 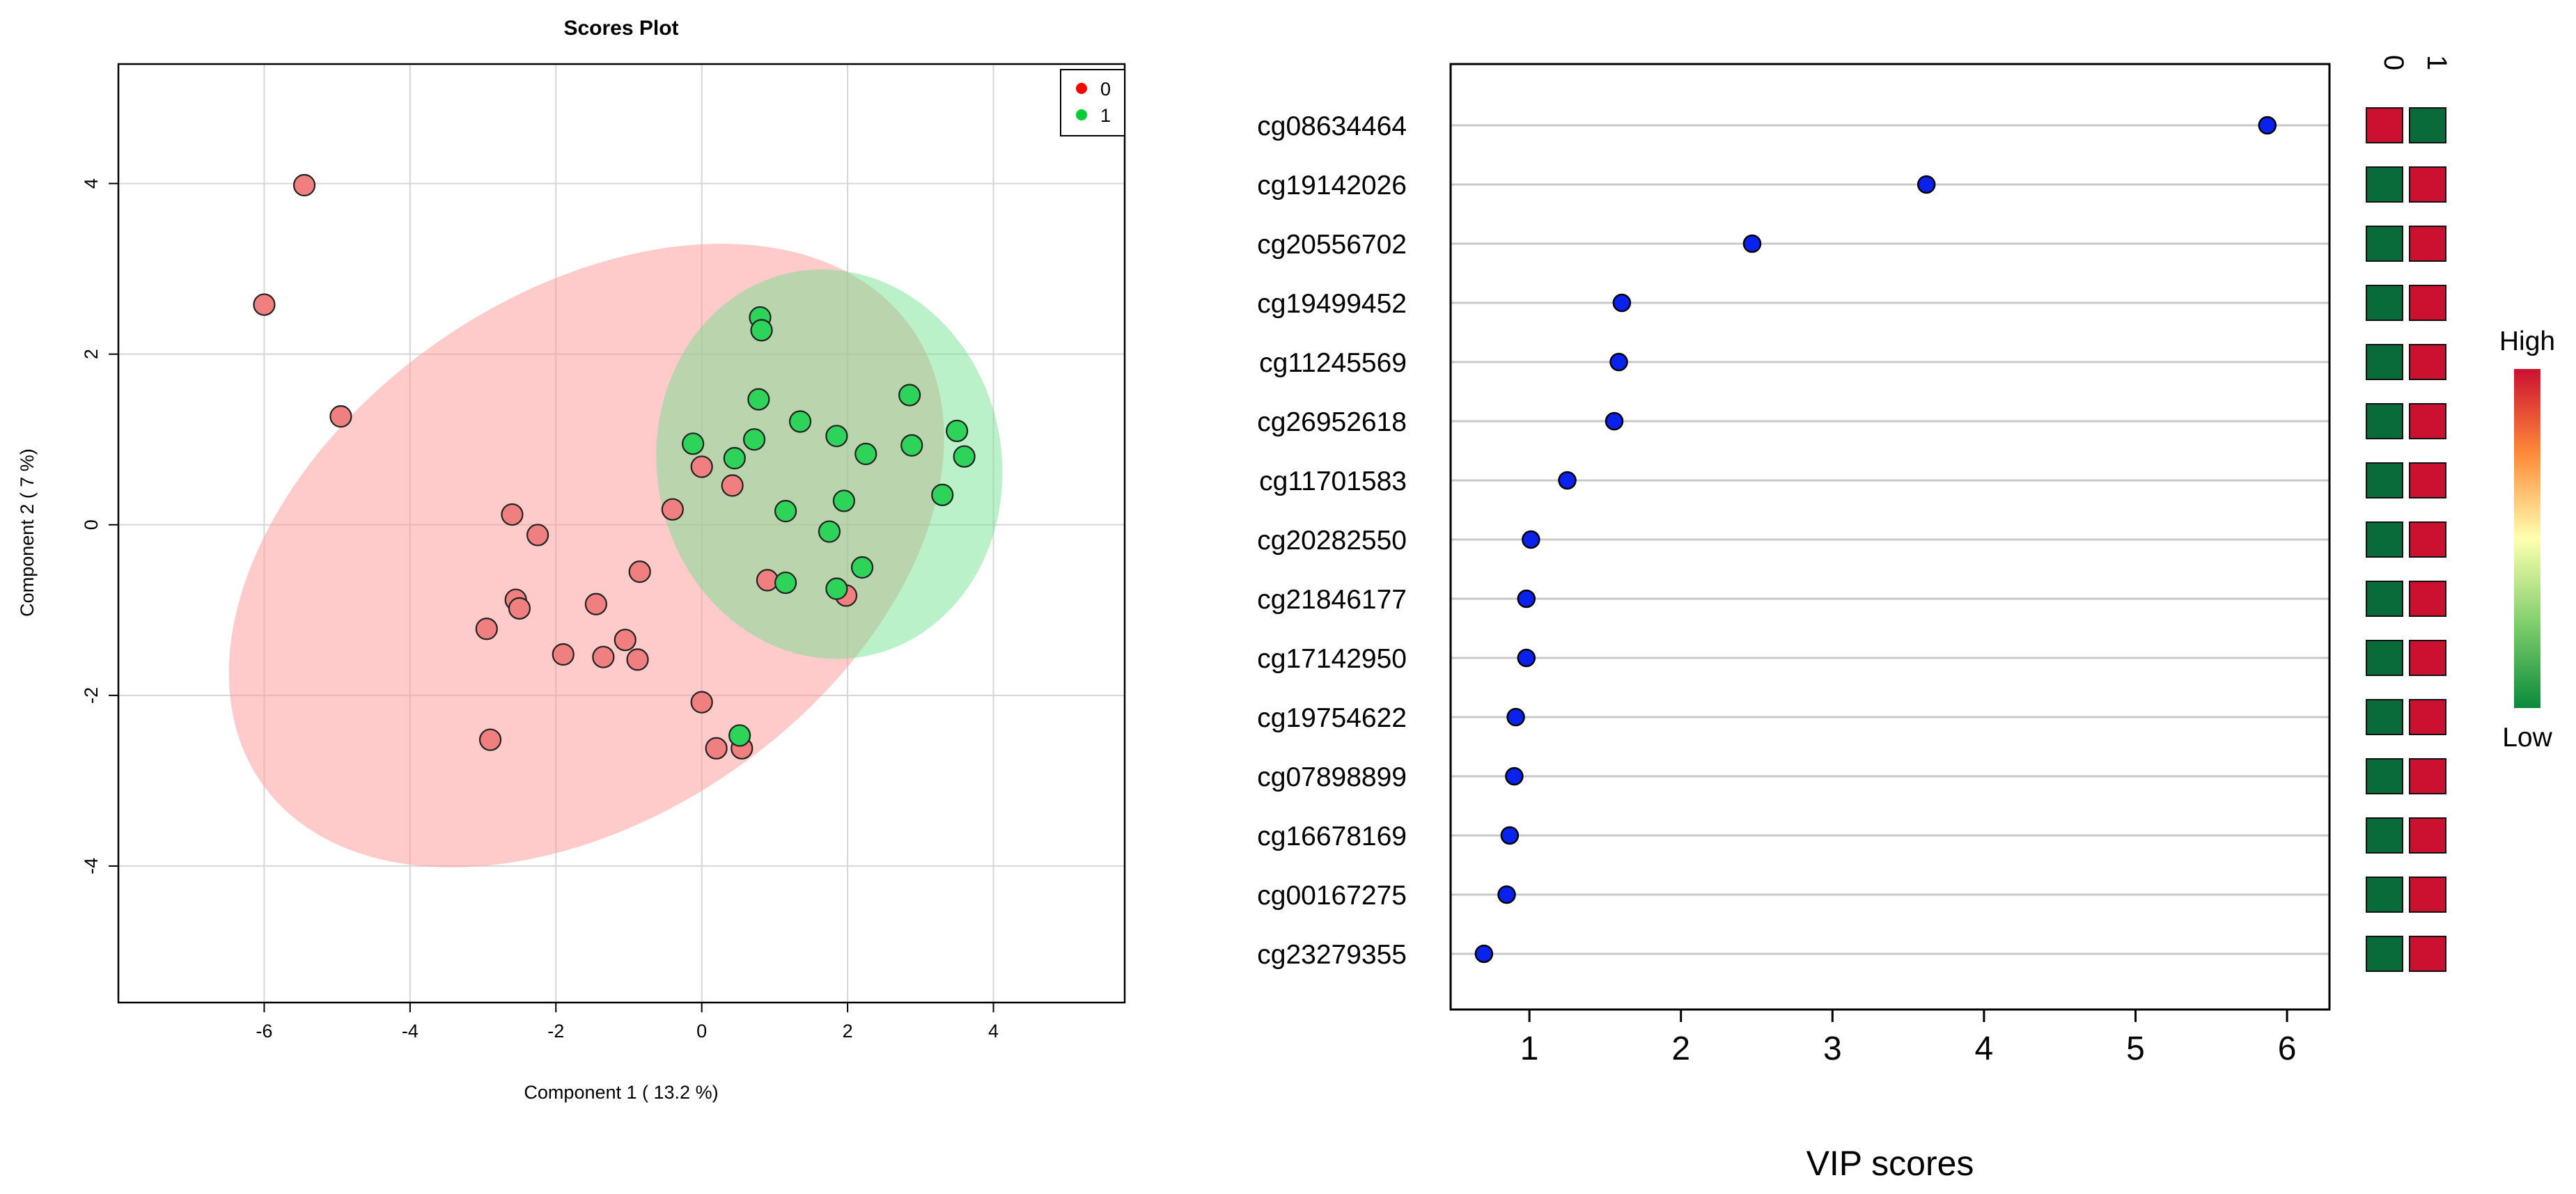 I want to click on vip-variable-label: cg00167275, so click(x=1332, y=896).